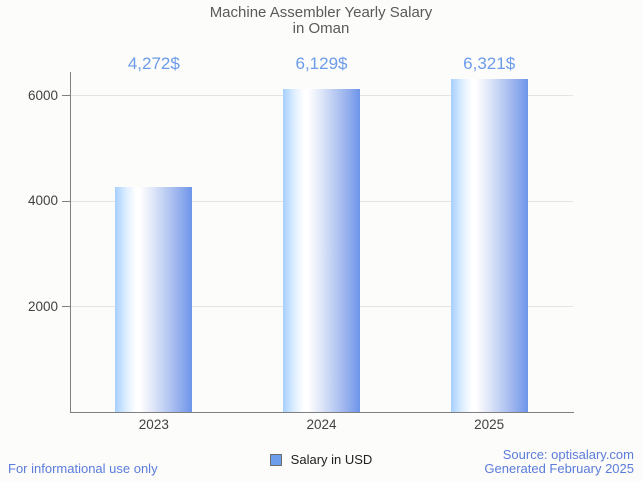  What do you see at coordinates (321, 63) in the screenshot?
I see `bar-value-label: 6,129$` at bounding box center [321, 63].